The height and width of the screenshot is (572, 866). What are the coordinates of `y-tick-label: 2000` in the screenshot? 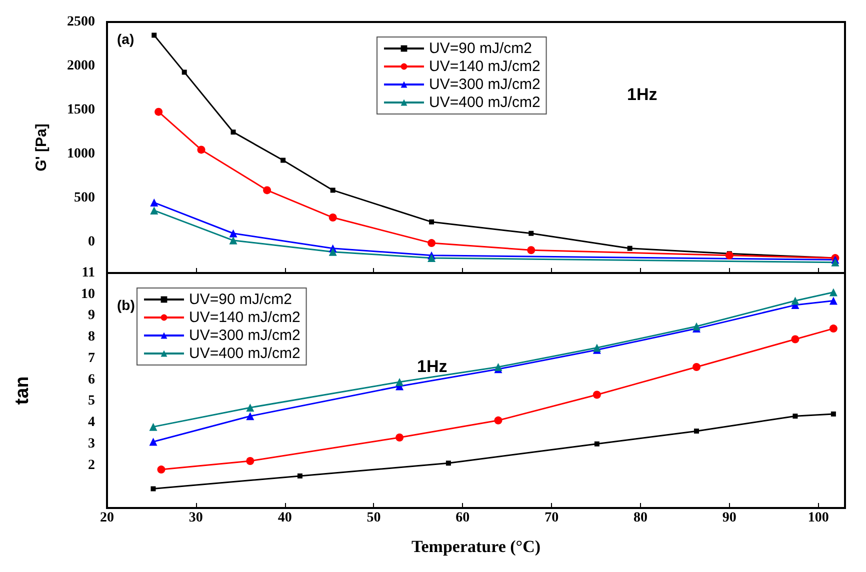 It's located at (81, 66).